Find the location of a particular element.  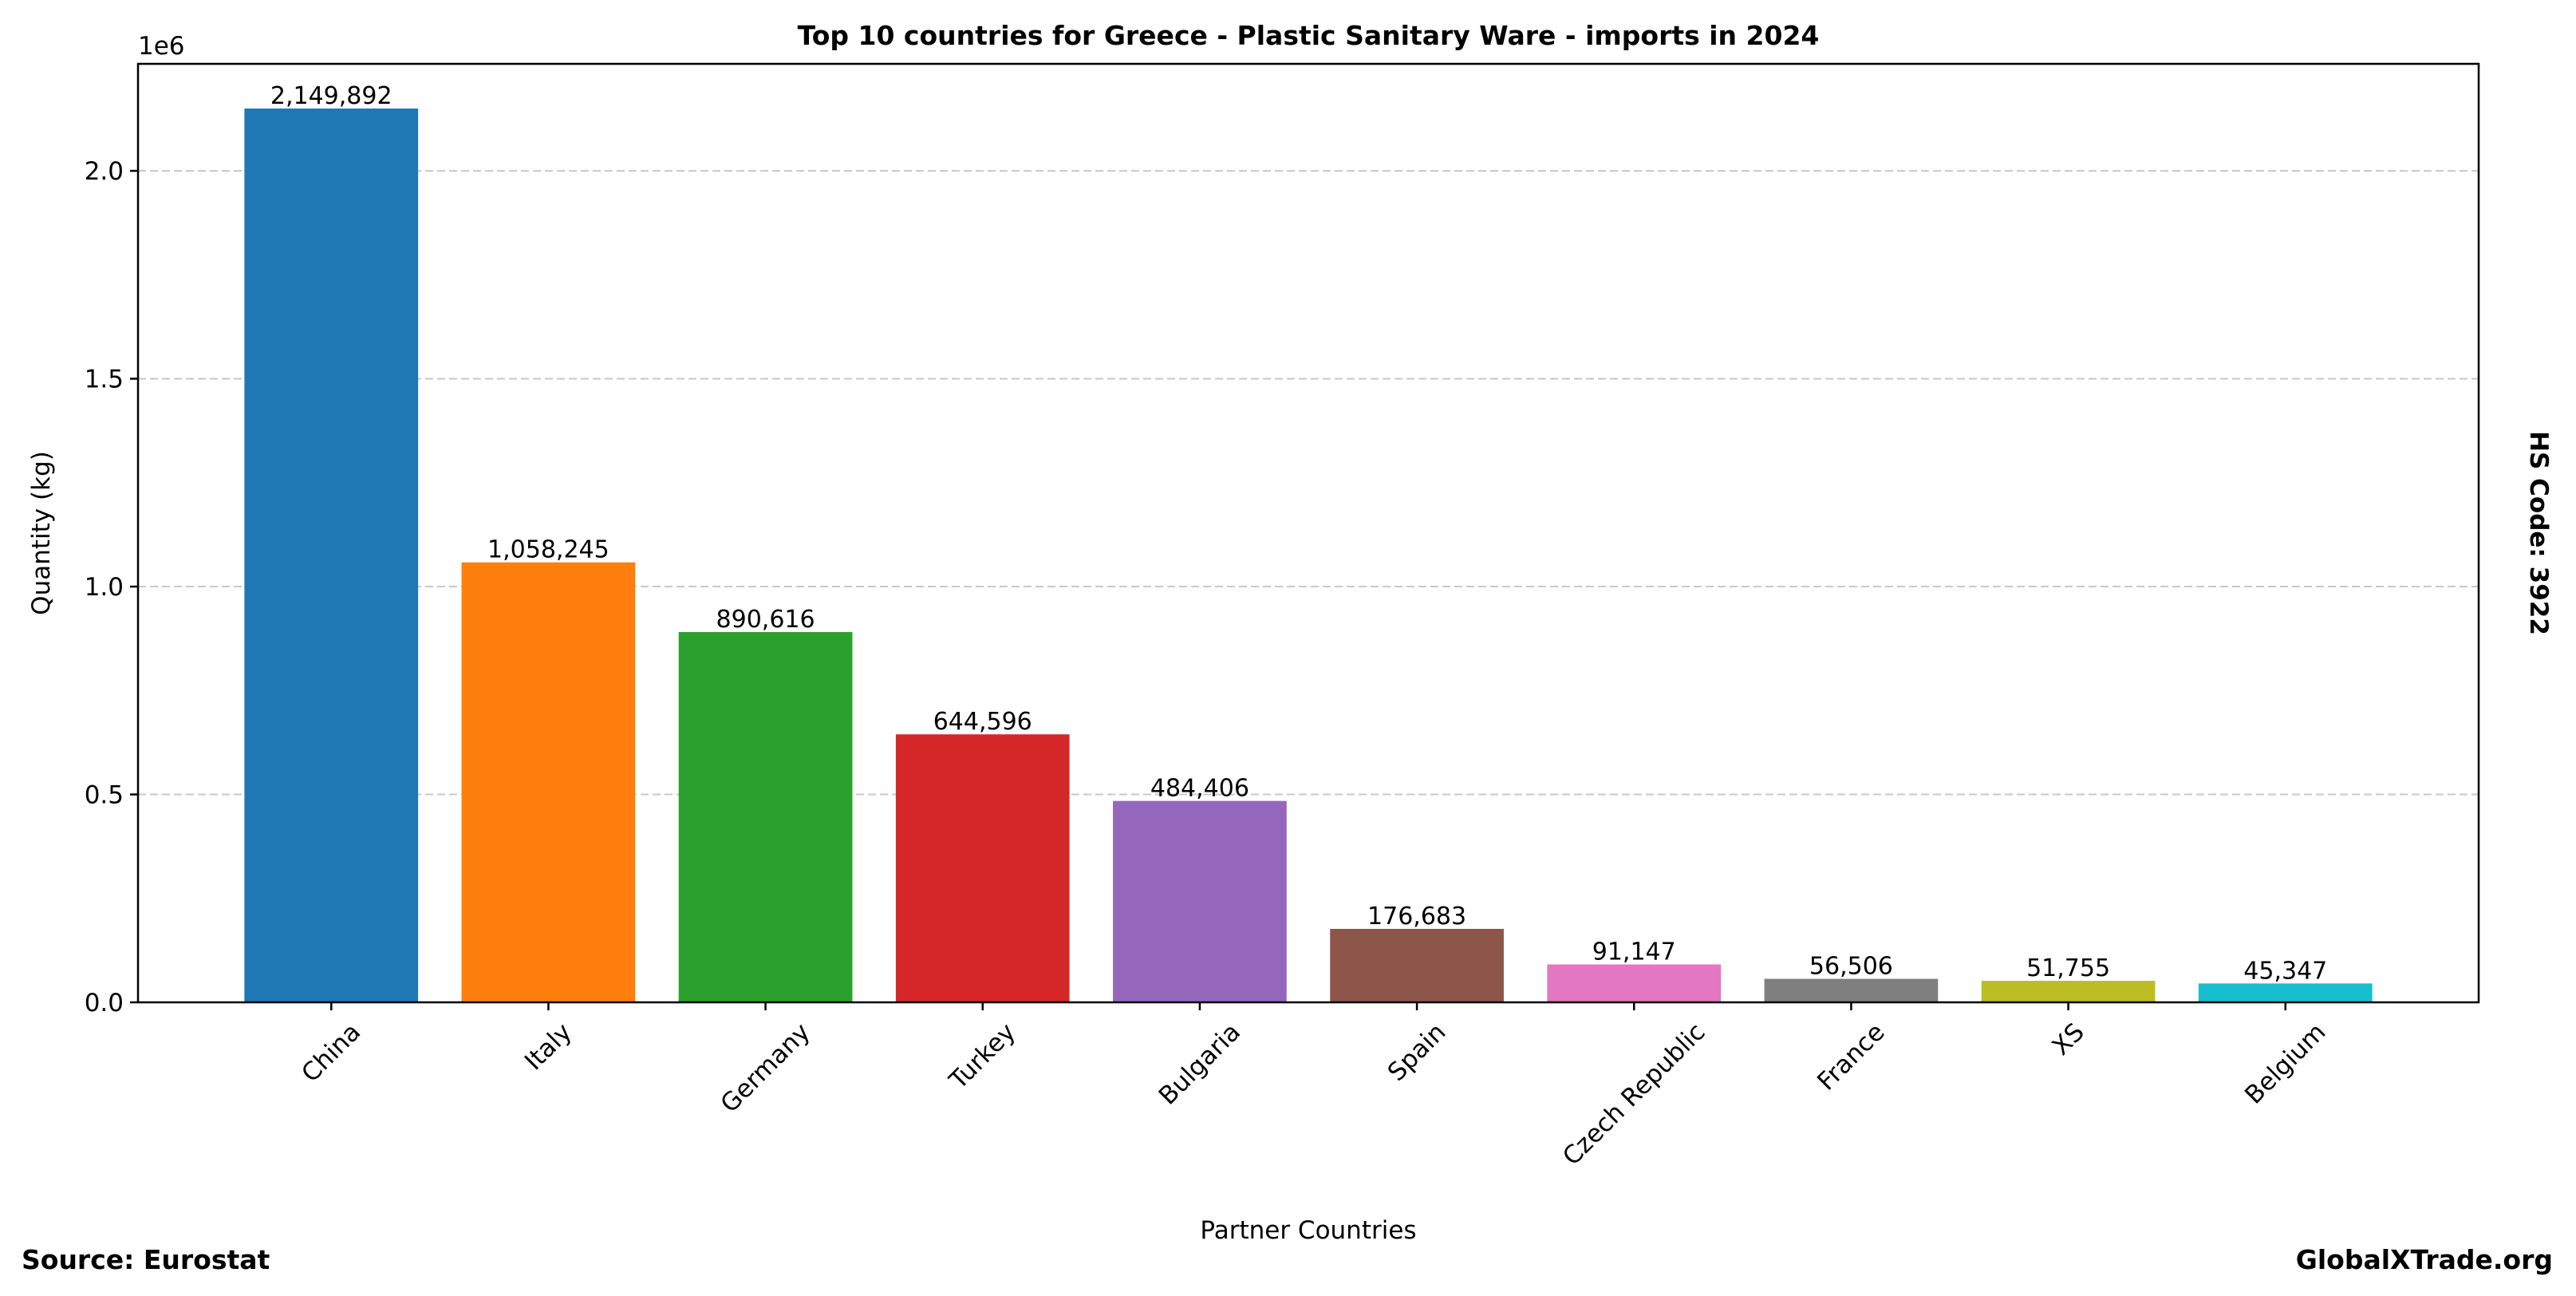

x-tick-label: Belgium is located at coordinates (2285, 1063).